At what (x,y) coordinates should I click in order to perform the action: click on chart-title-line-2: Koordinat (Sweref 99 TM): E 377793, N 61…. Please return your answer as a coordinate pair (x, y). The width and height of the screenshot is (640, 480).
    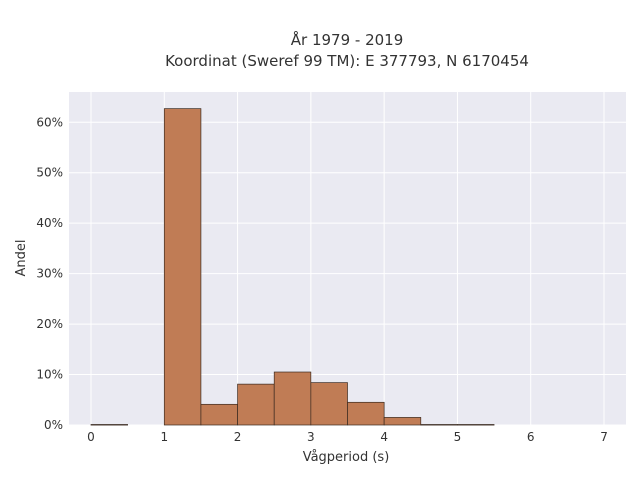
    Looking at the image, I should click on (347, 61).